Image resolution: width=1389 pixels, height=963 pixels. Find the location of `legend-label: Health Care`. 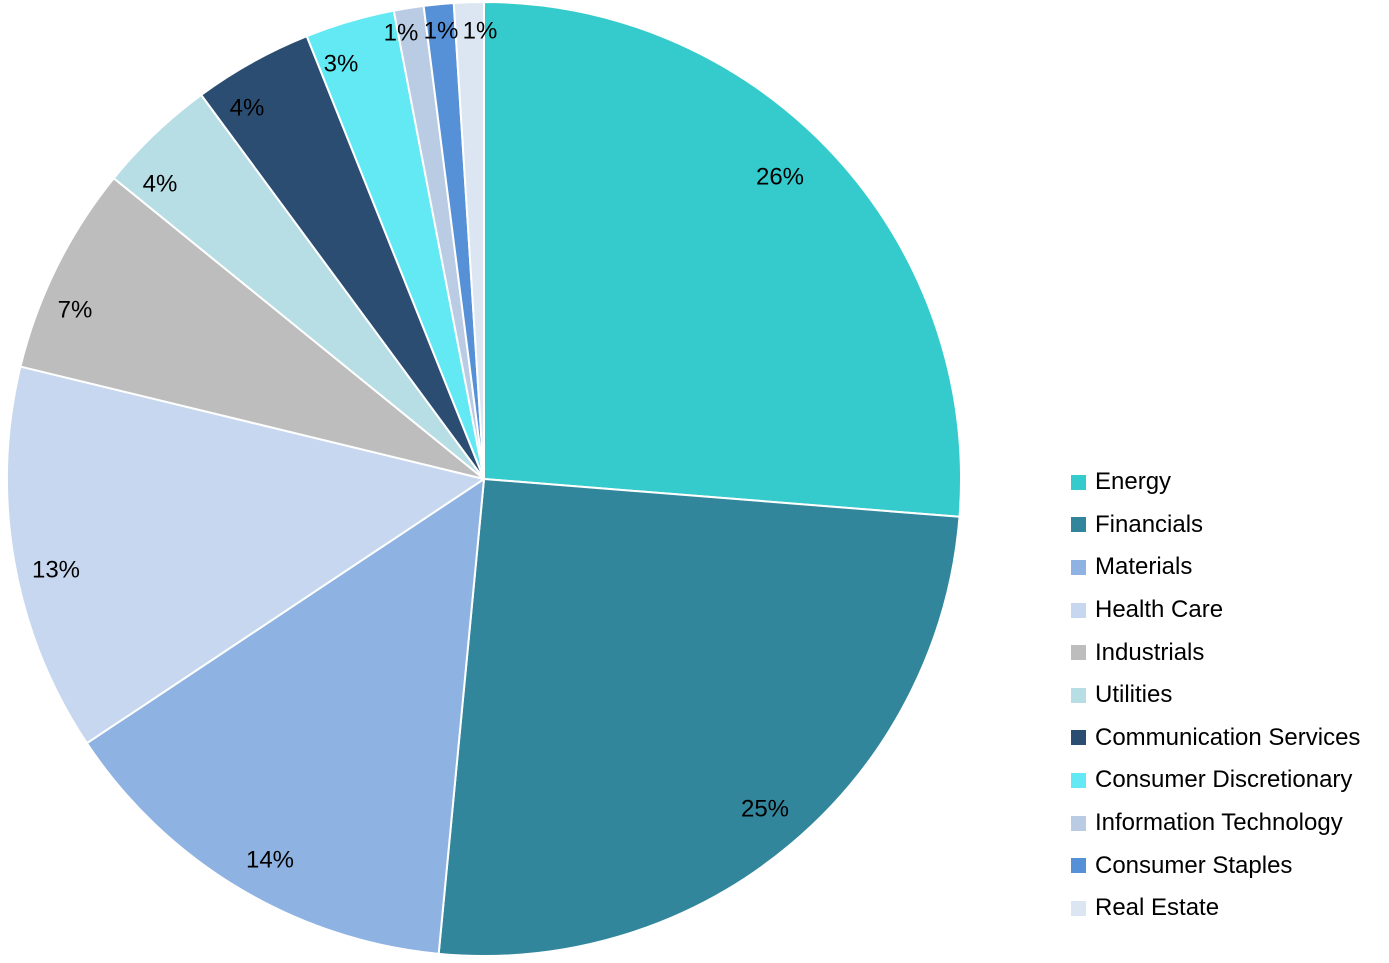

legend-label: Health Care is located at coordinates (1159, 610).